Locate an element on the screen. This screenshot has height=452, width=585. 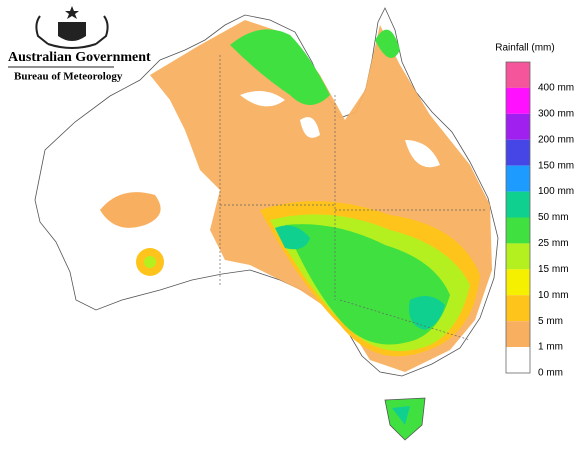
legend-label: 0 mm is located at coordinates (550, 373).